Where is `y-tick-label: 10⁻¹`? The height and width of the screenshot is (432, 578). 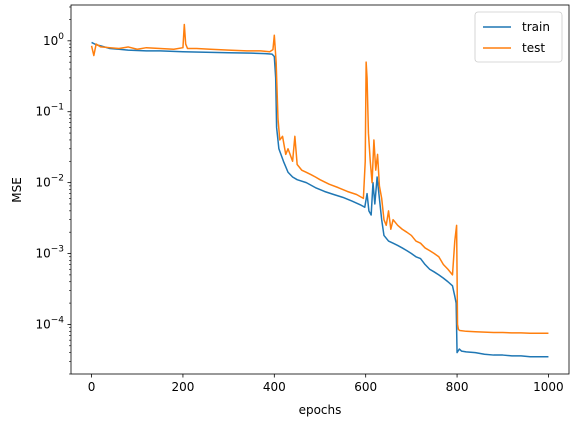 y-tick-label: 10⁻¹ is located at coordinates (49, 111).